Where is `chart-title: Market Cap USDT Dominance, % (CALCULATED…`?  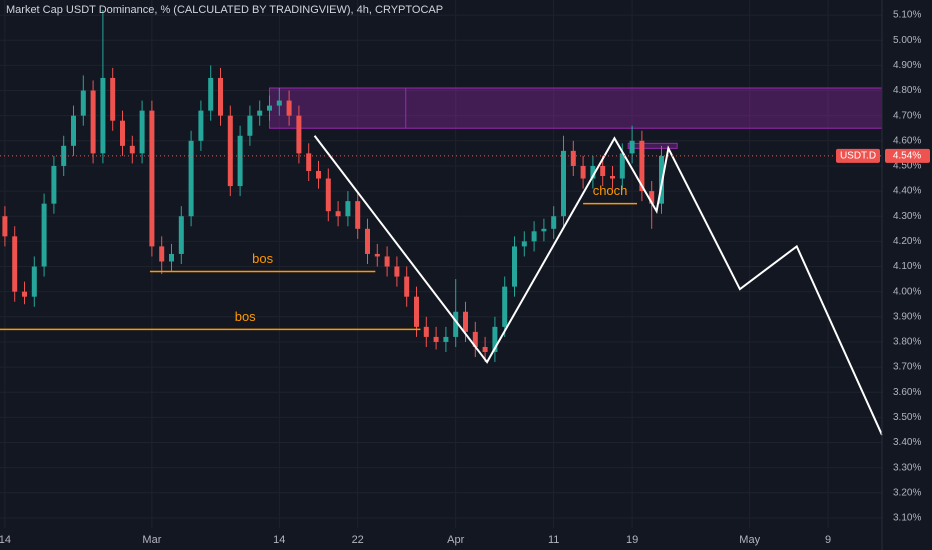 chart-title: Market Cap USDT Dominance, % (CALCULATED… is located at coordinates (224, 10).